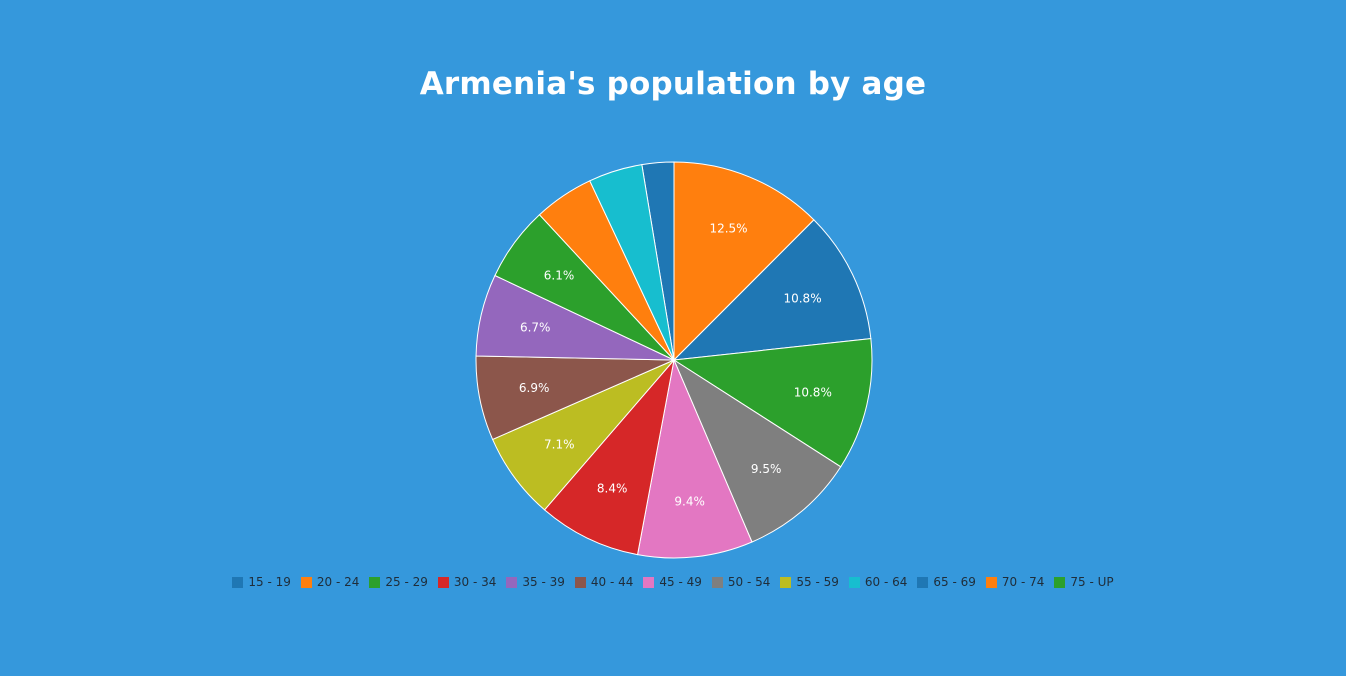  I want to click on legend-item: 25 - 29, so click(398, 582).